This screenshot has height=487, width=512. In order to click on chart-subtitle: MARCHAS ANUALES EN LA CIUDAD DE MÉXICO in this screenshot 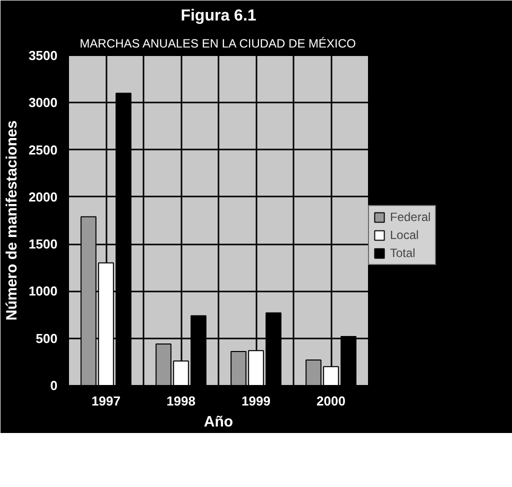, I will do `click(218, 43)`.